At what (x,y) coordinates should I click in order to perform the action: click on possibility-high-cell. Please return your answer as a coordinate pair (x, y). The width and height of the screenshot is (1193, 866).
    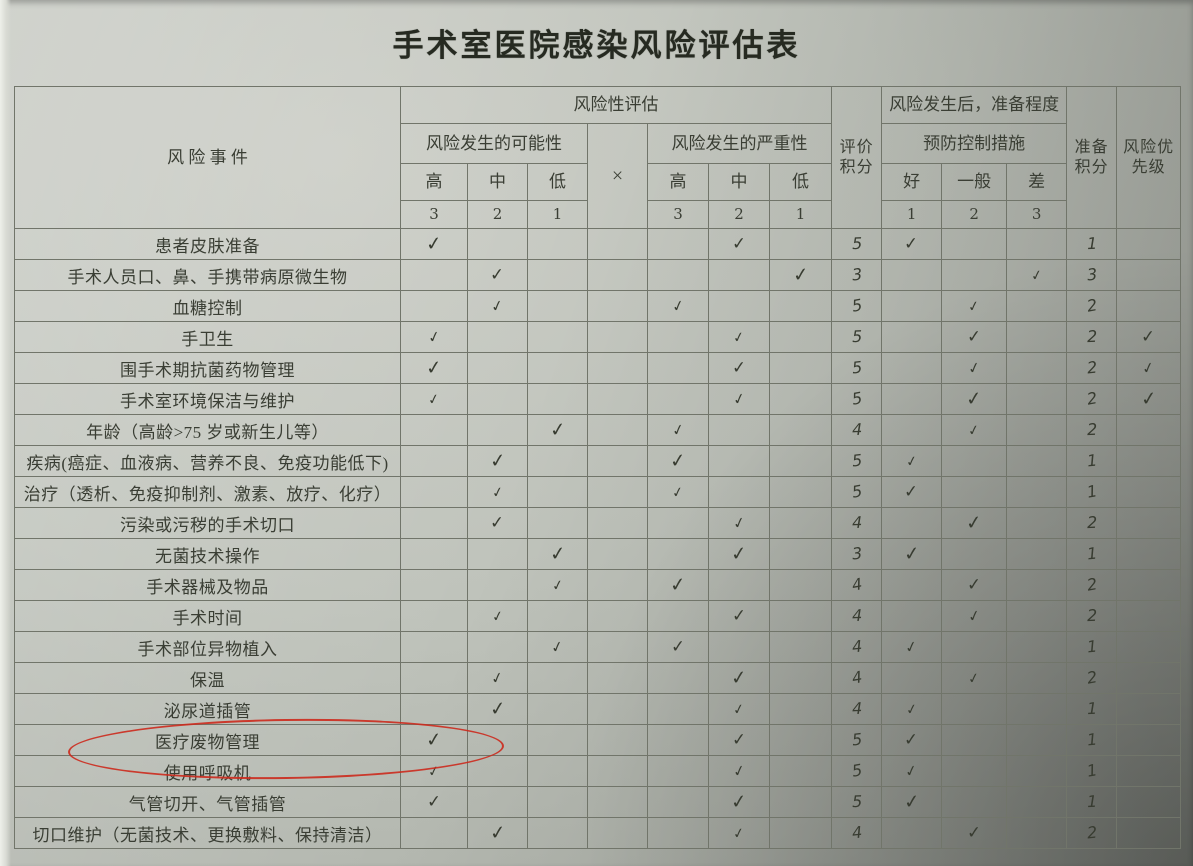
    Looking at the image, I should click on (434, 306).